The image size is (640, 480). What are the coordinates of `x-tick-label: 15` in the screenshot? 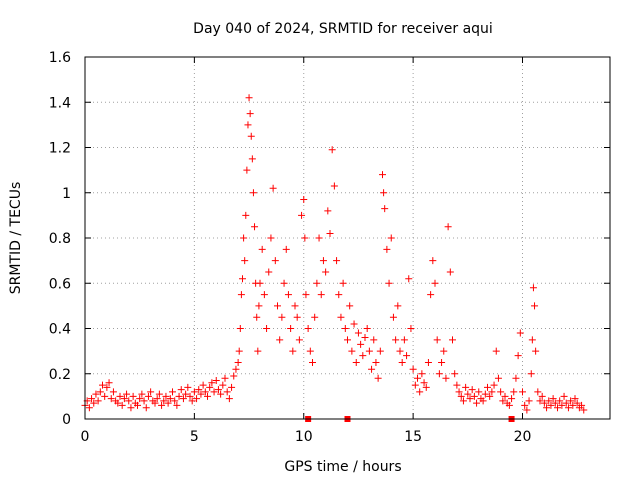 It's located at (413, 437).